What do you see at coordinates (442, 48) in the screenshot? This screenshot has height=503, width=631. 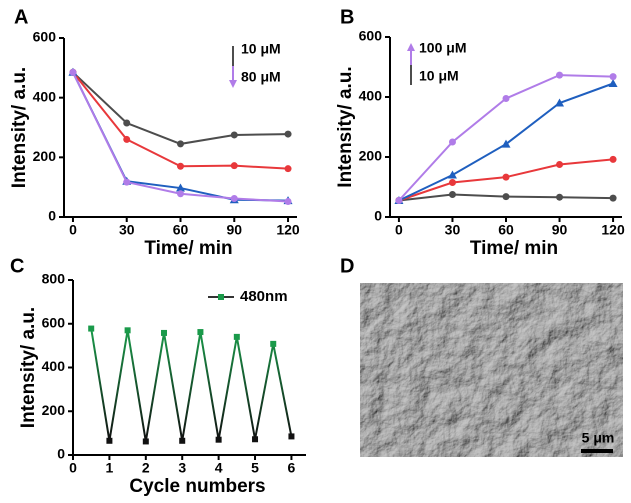 I see `legend-label: 100 μM` at bounding box center [442, 48].